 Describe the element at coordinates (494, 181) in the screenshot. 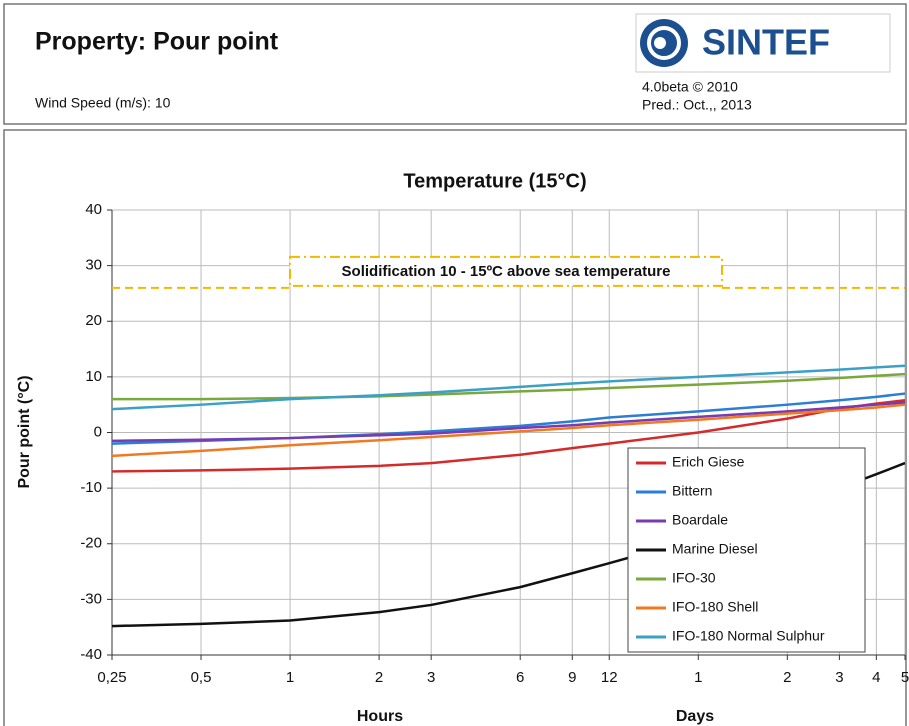

I see `chart-title: Temperature (15°C)` at that location.